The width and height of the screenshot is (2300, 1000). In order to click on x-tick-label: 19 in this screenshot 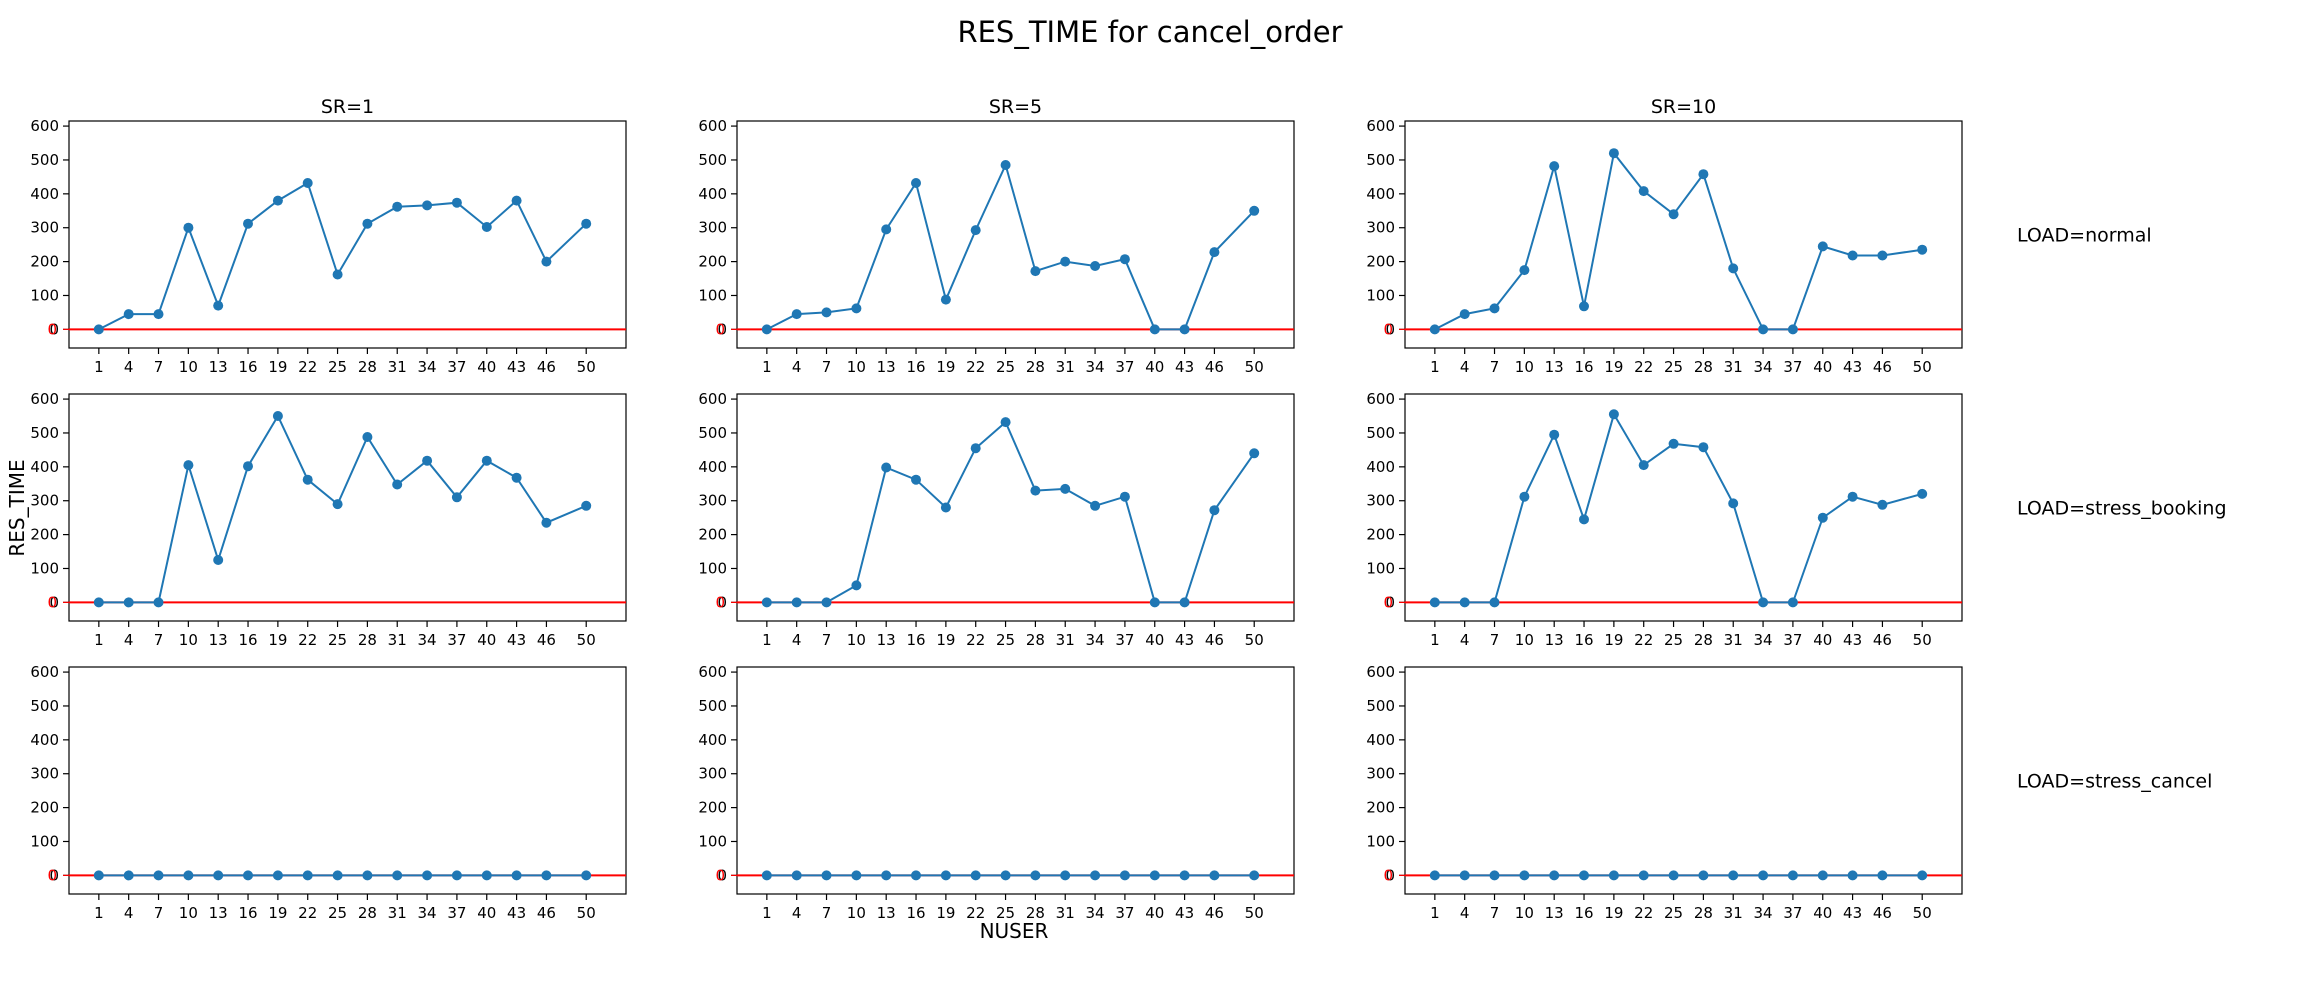, I will do `click(1613, 367)`.